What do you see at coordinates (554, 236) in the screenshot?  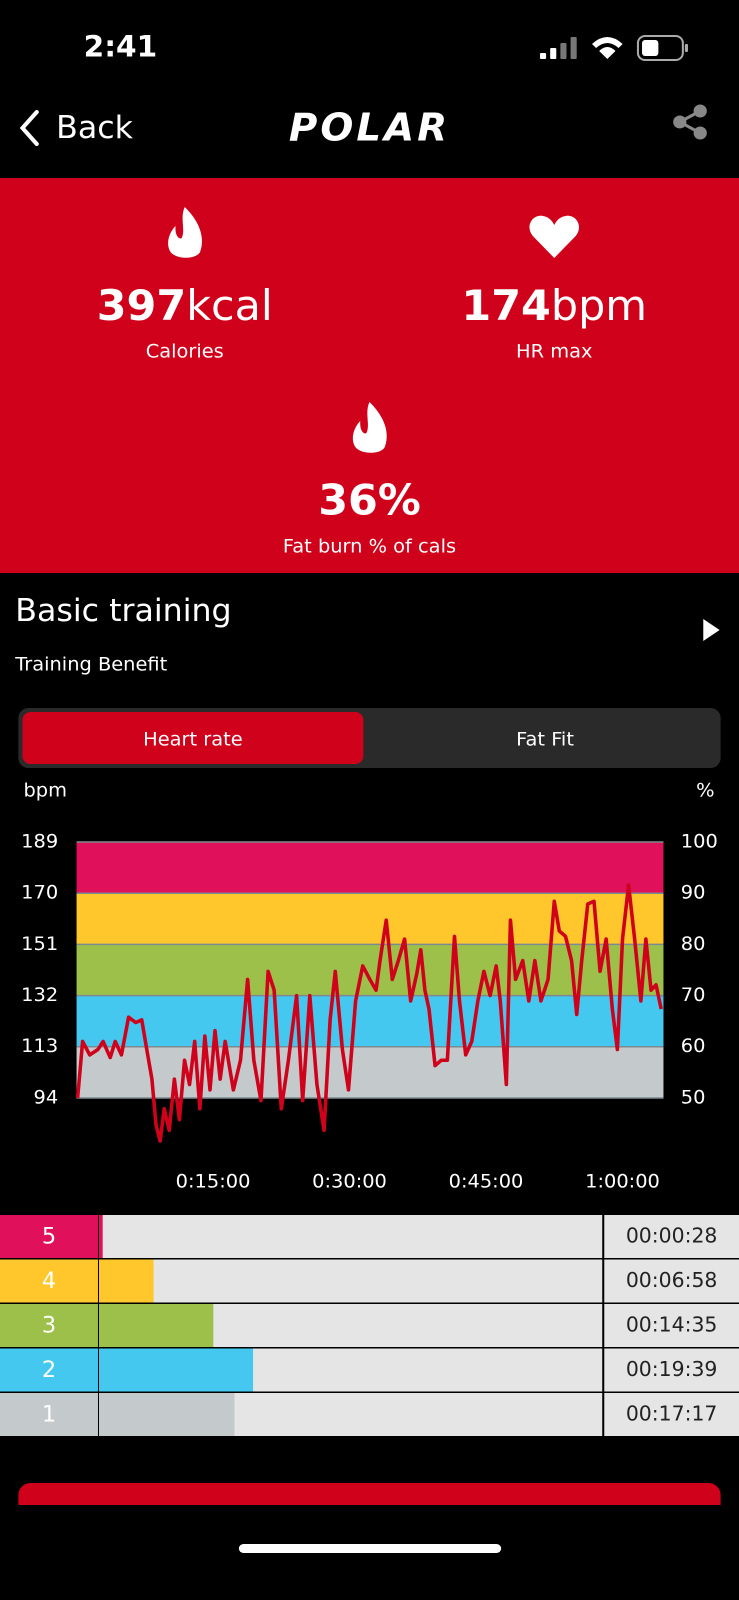 I see `heart-icon` at bounding box center [554, 236].